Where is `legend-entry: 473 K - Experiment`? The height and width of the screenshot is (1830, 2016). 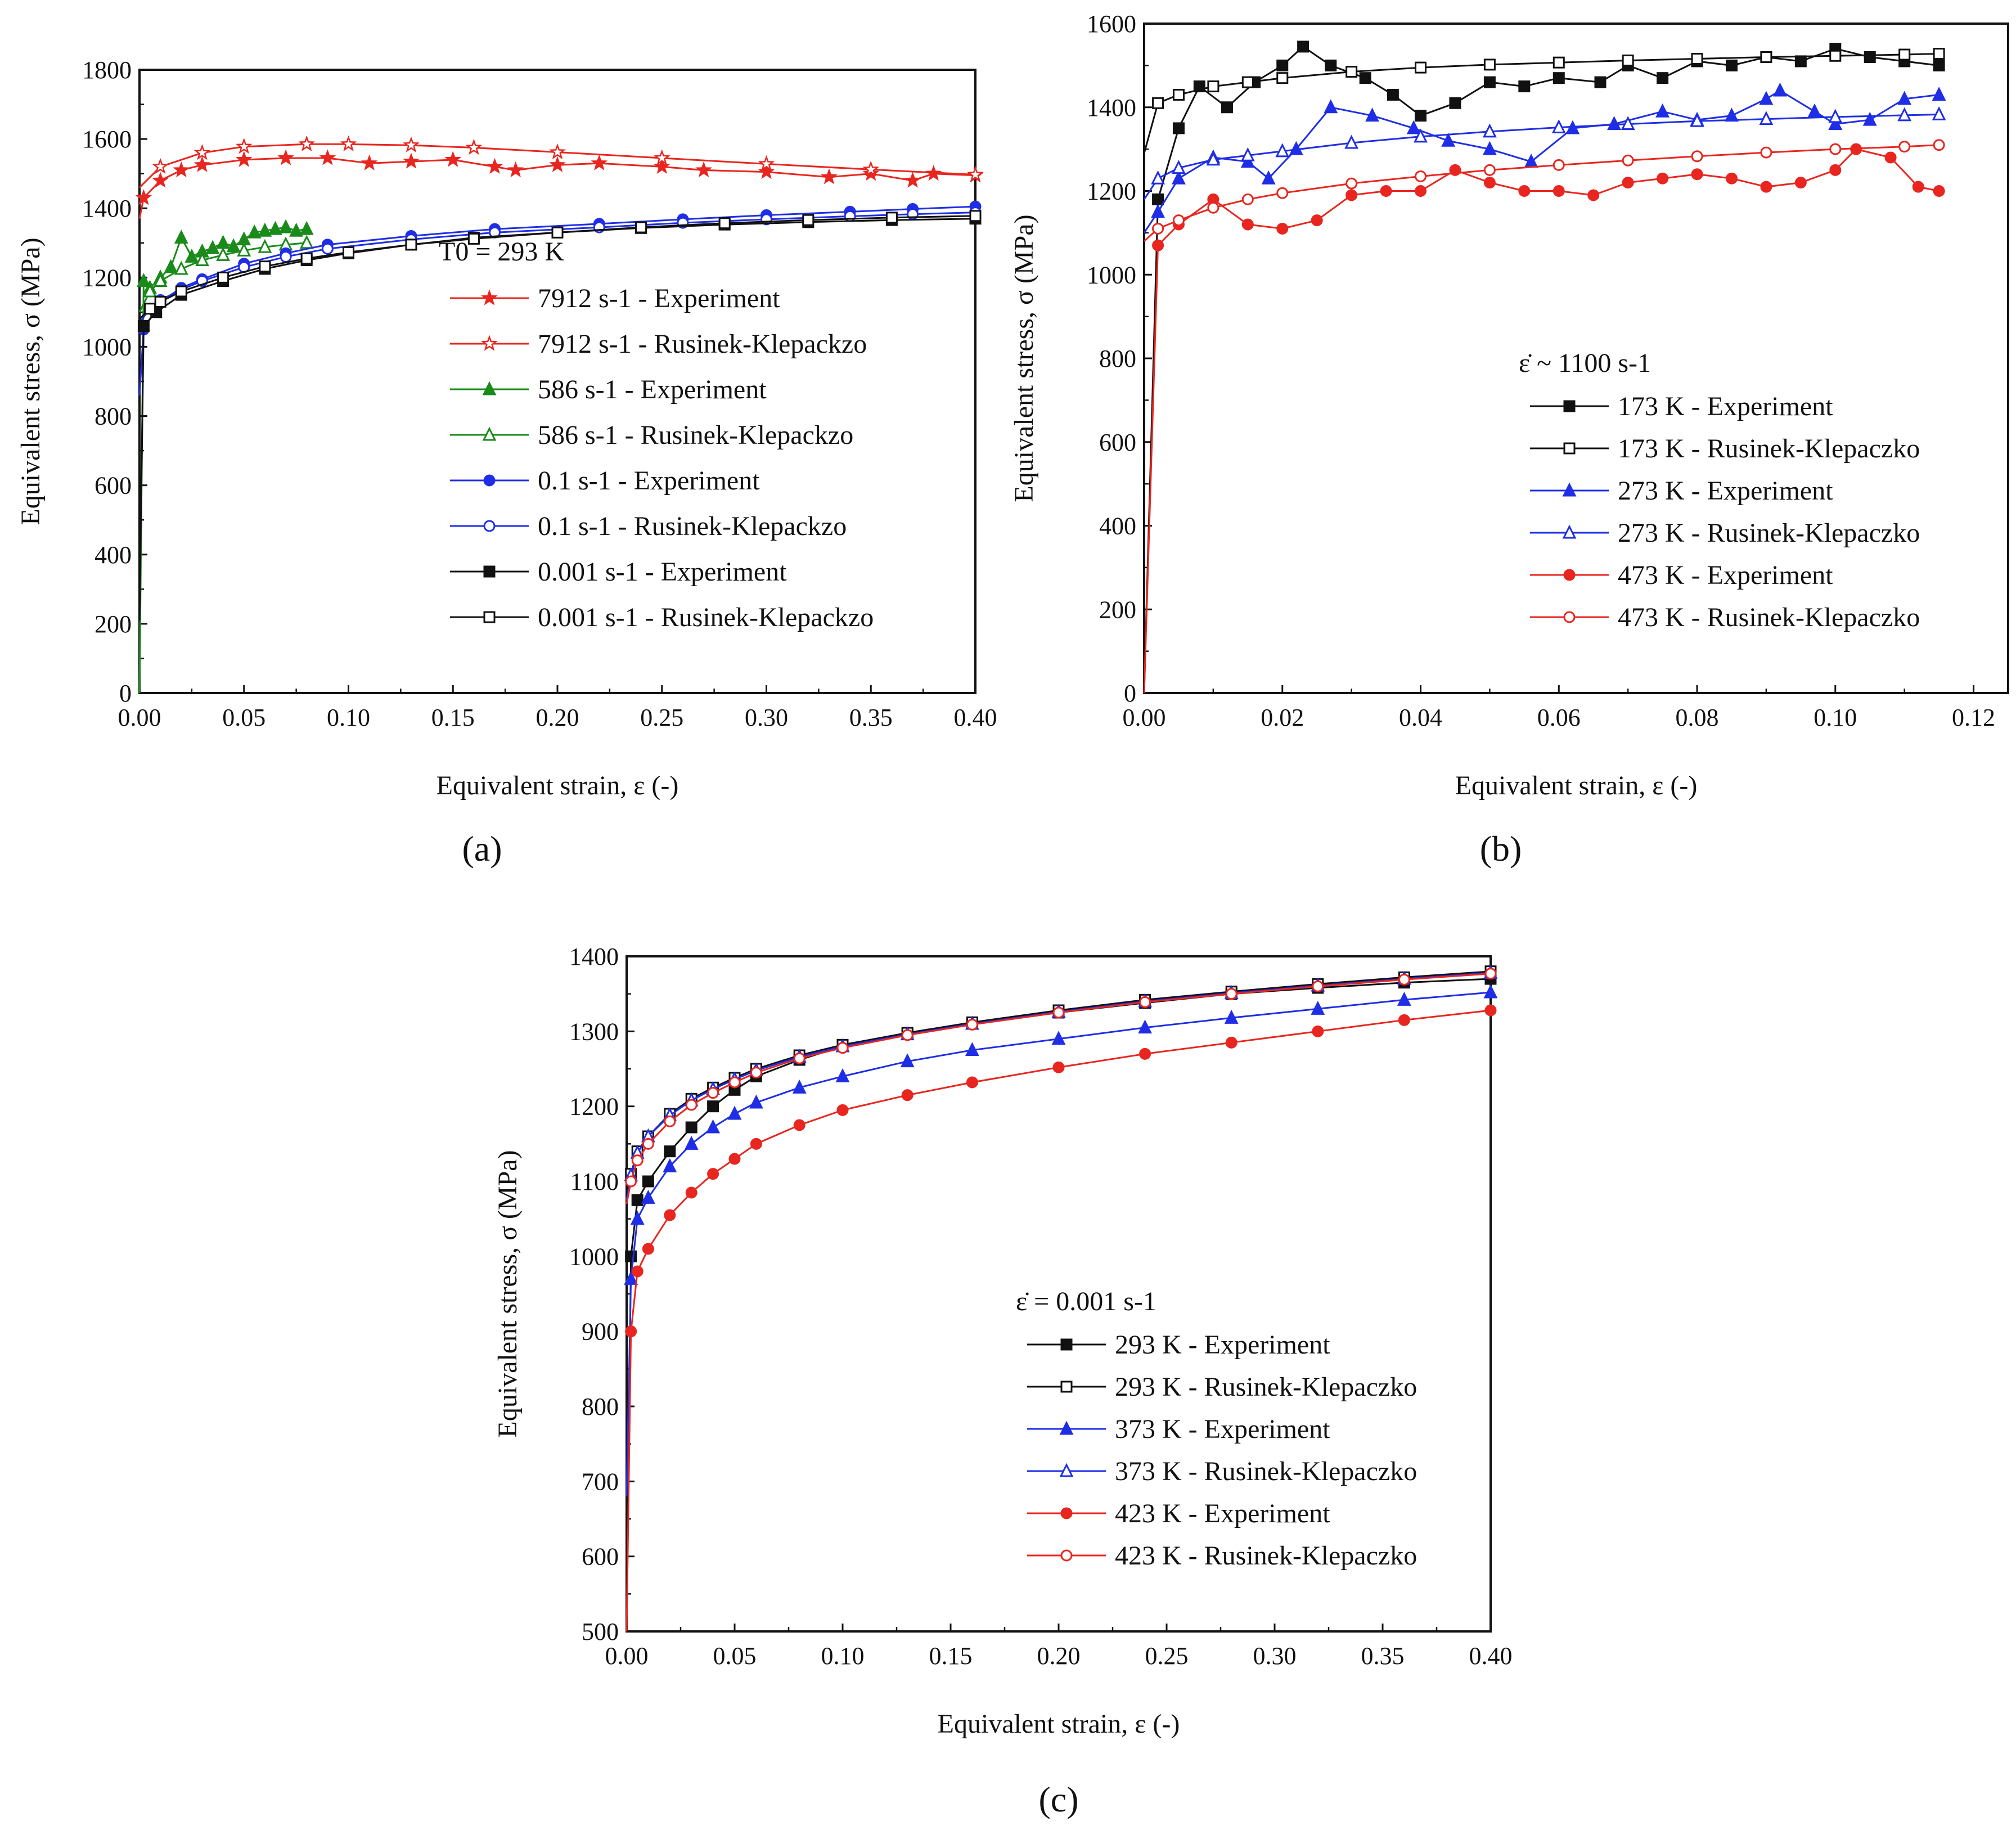
legend-entry: 473 K - Experiment is located at coordinates (1725, 575).